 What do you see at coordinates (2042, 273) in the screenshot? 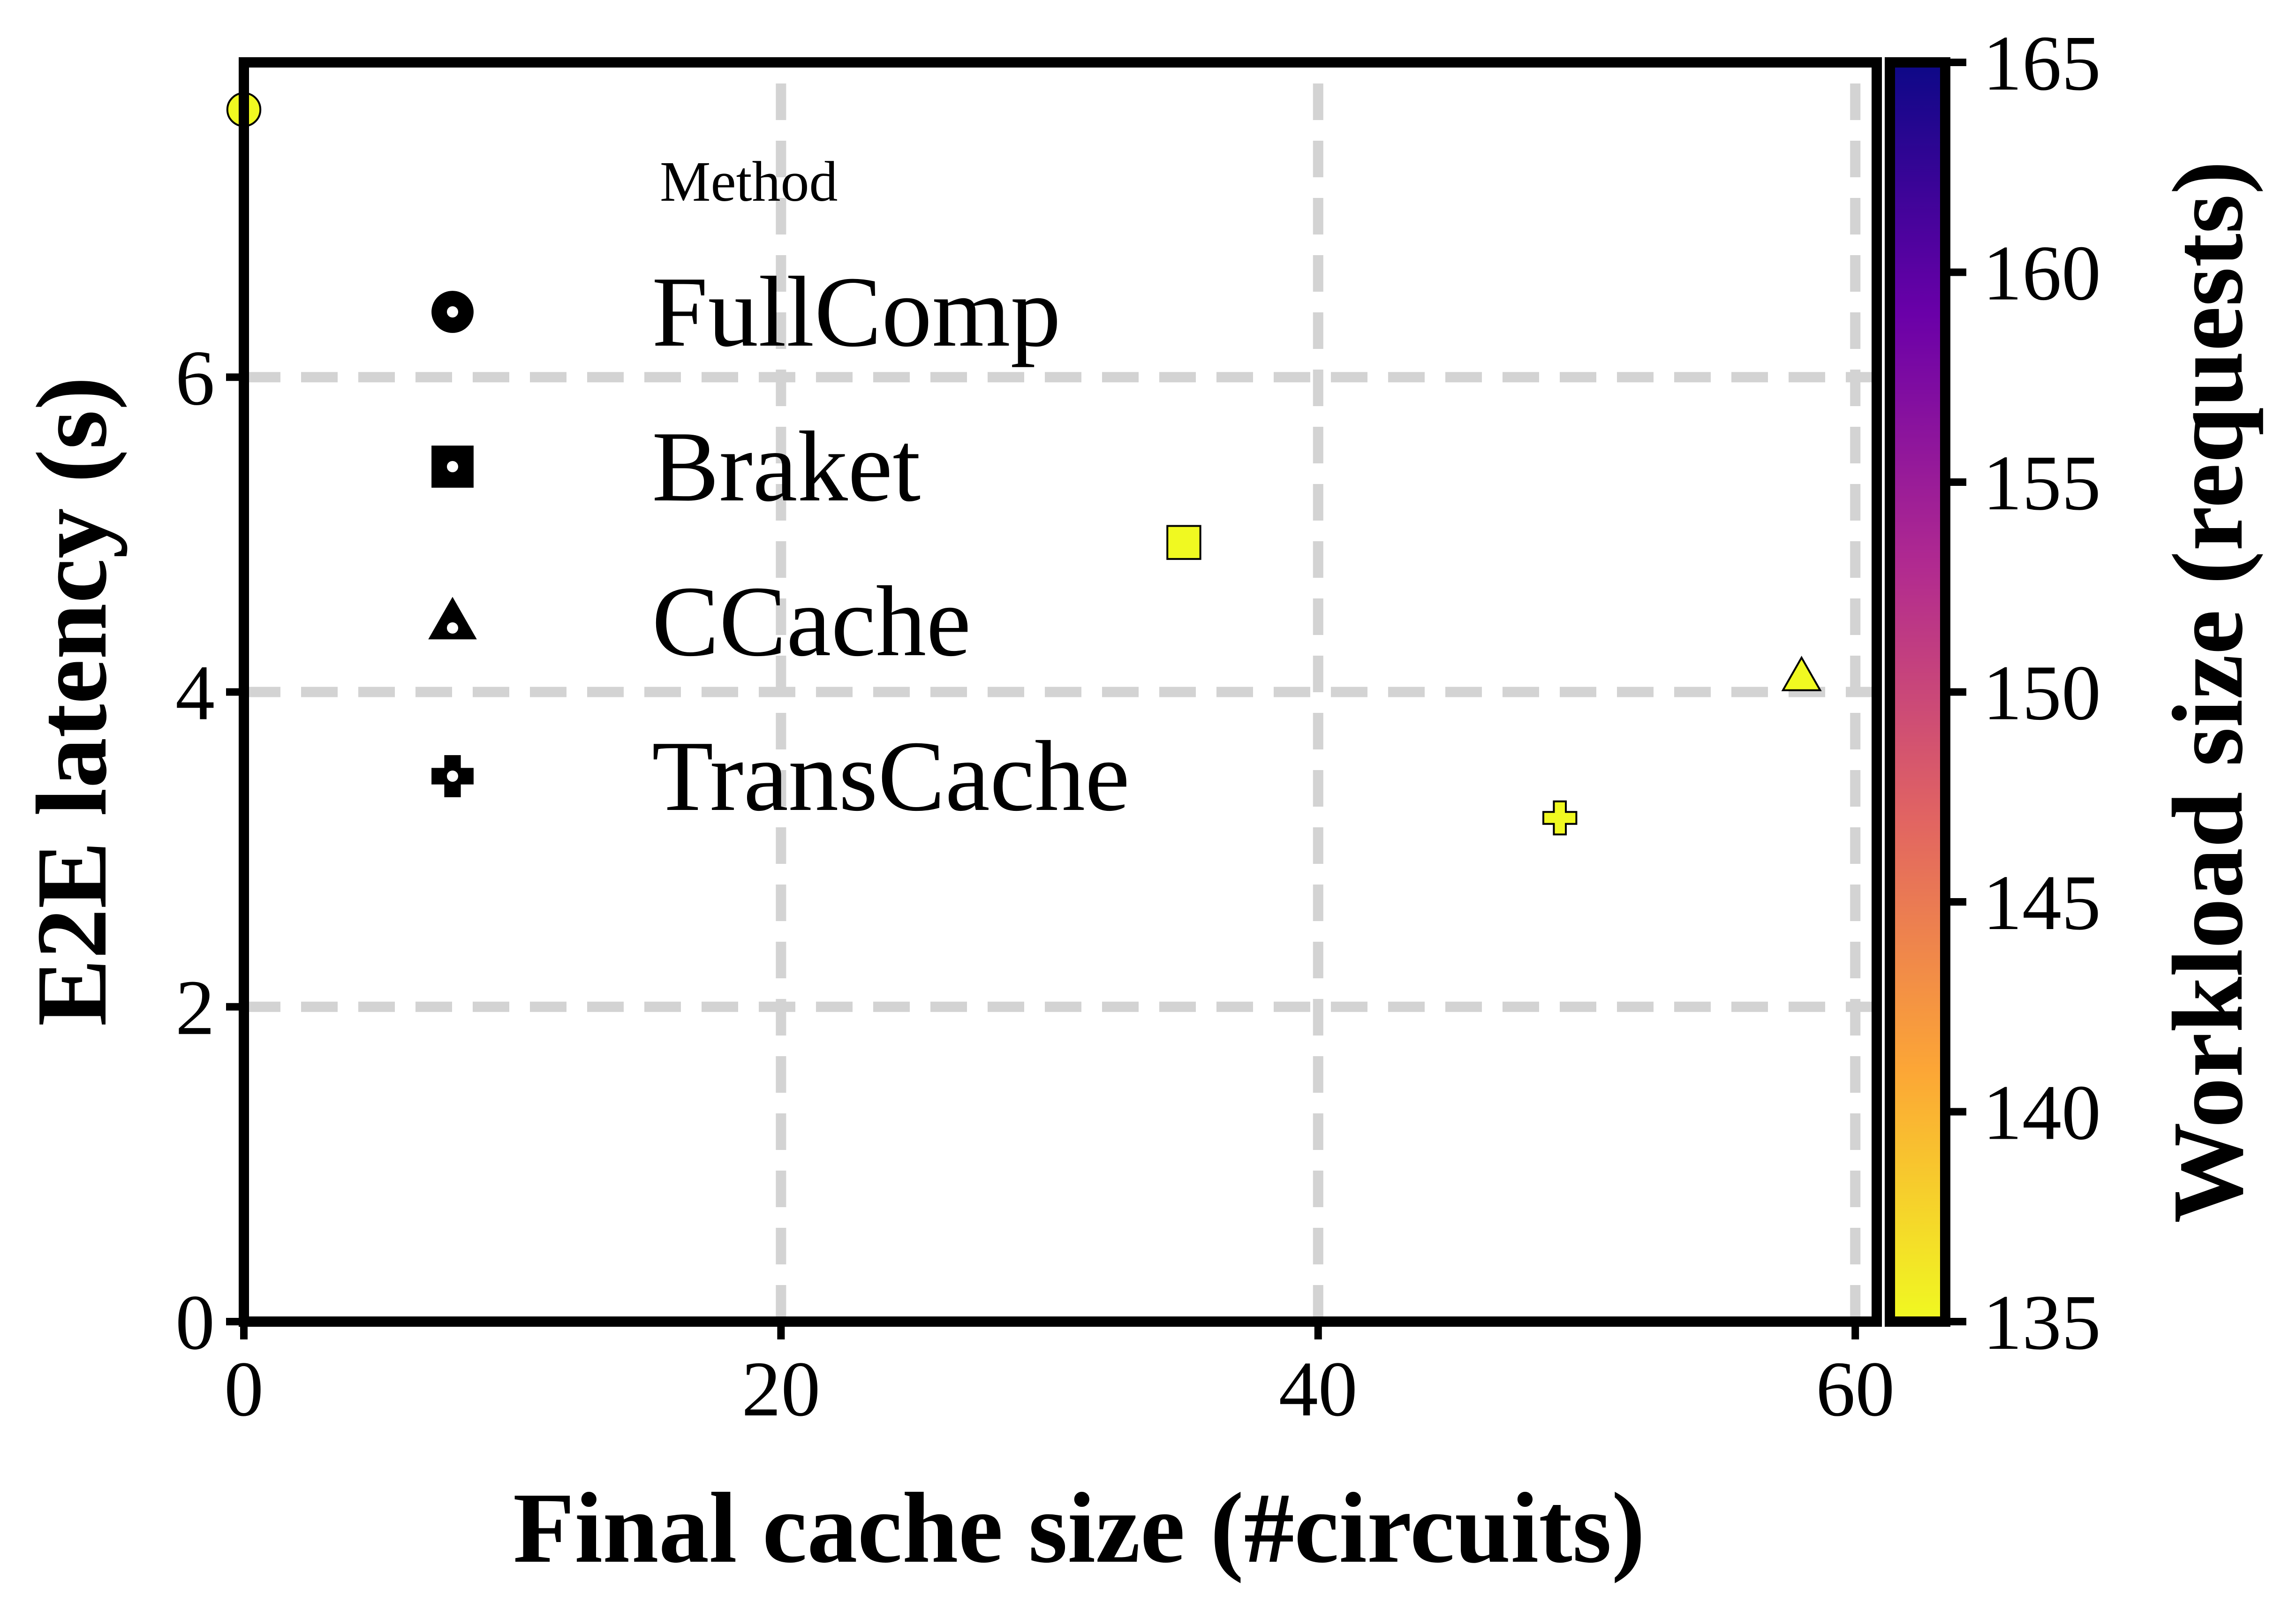
I see `colorbar-tick-label: 160` at bounding box center [2042, 273].